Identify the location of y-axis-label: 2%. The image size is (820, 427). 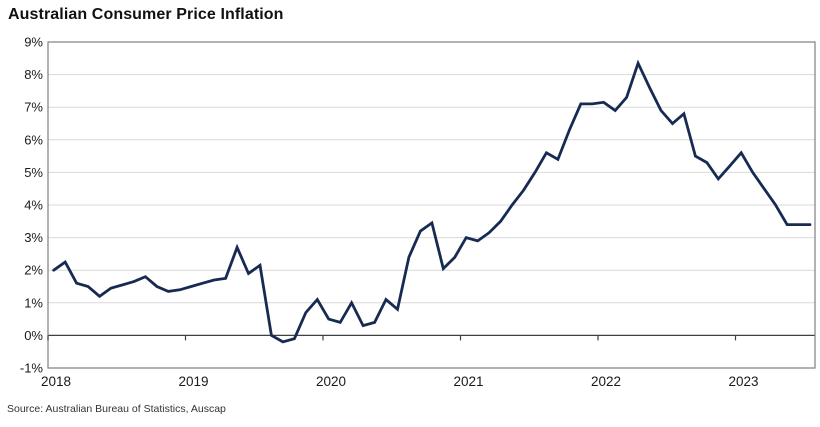
(33, 270).